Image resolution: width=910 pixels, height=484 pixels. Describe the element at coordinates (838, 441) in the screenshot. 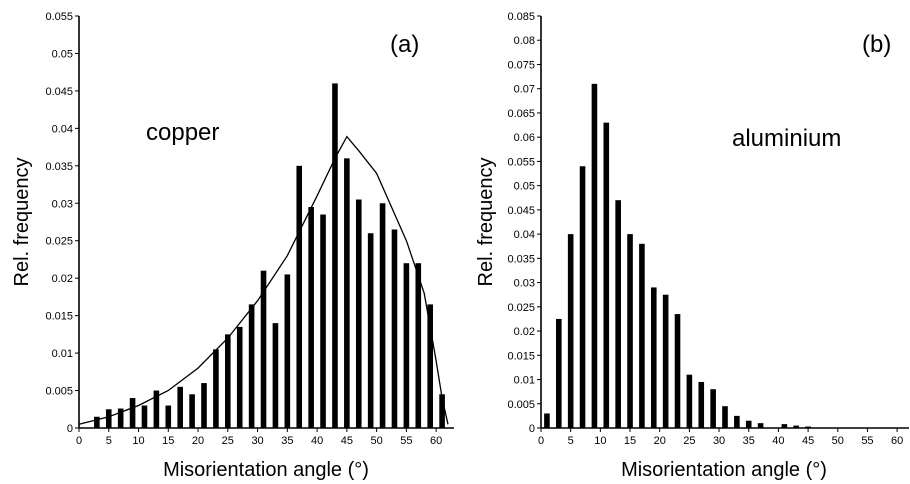

I see `chart-2-x-tick-label: 50` at that location.